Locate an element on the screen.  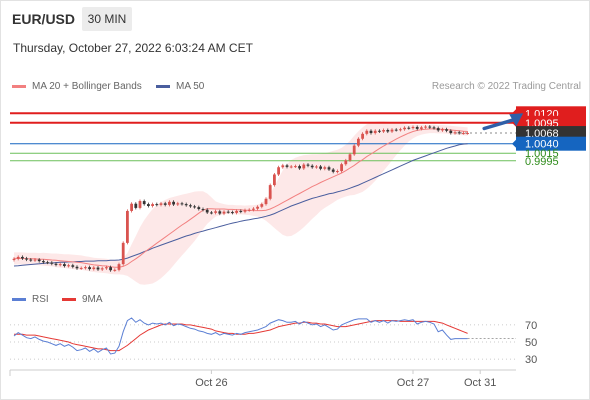
level-label-1.0040: 1.0040 is located at coordinates (542, 145).